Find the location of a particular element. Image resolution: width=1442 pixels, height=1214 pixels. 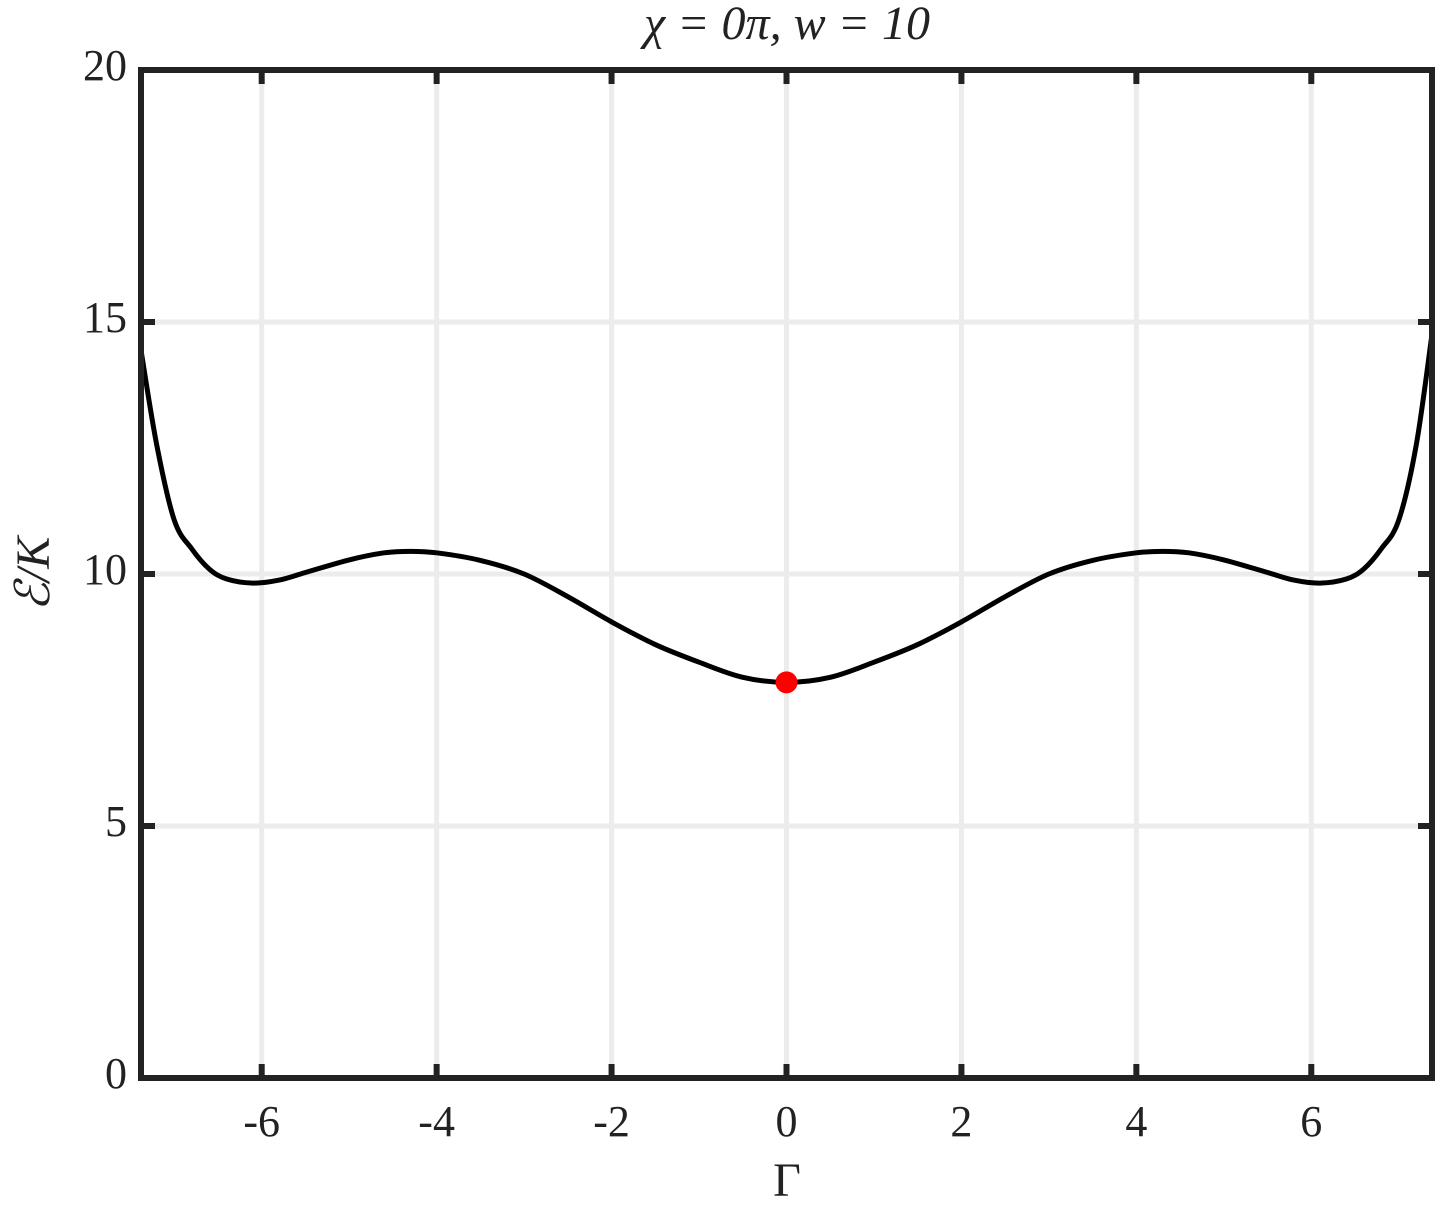

y-tick-label: 15 is located at coordinates (105, 317).